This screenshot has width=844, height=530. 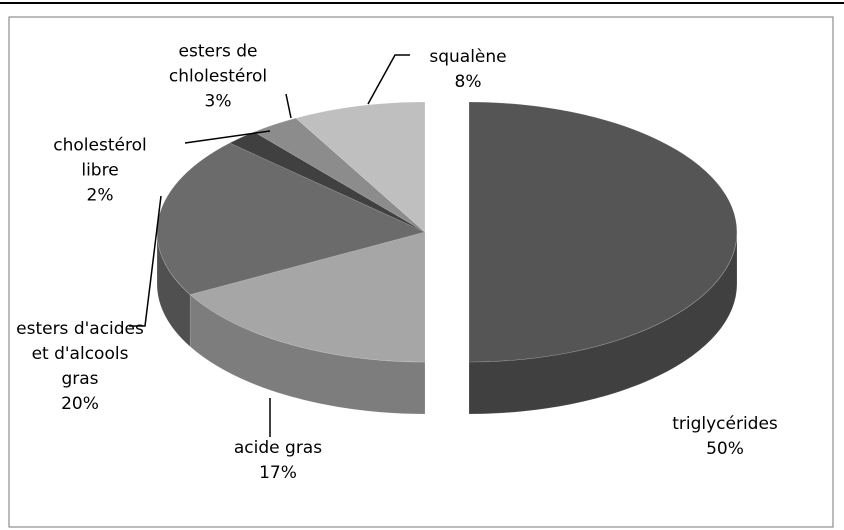 I want to click on data-label: esters de chlolestérol 3%, so click(x=218, y=77).